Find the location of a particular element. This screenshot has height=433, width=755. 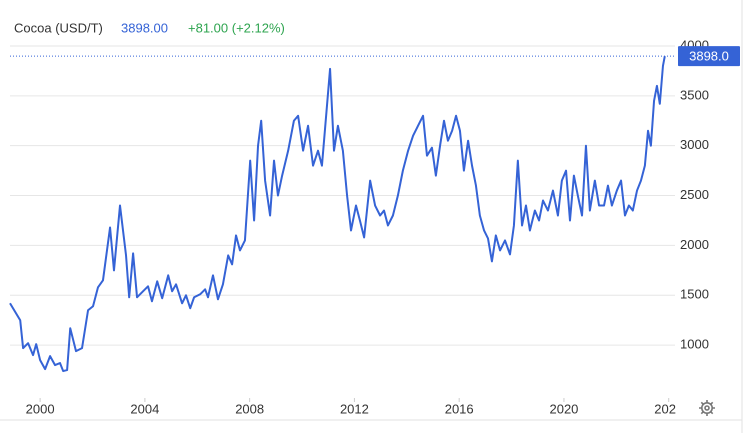

x-tick-label: 2024 is located at coordinates (668, 408).